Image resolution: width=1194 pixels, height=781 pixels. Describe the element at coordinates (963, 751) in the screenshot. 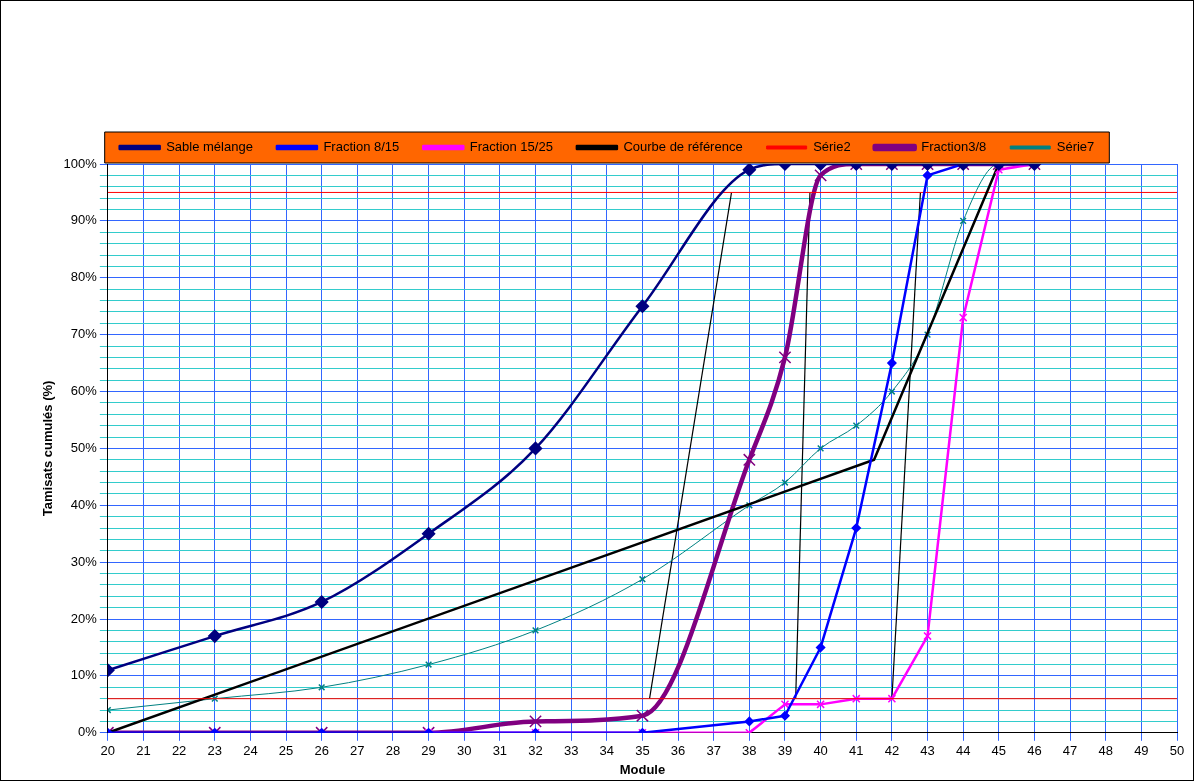

I see `x-tick-label: 44` at that location.